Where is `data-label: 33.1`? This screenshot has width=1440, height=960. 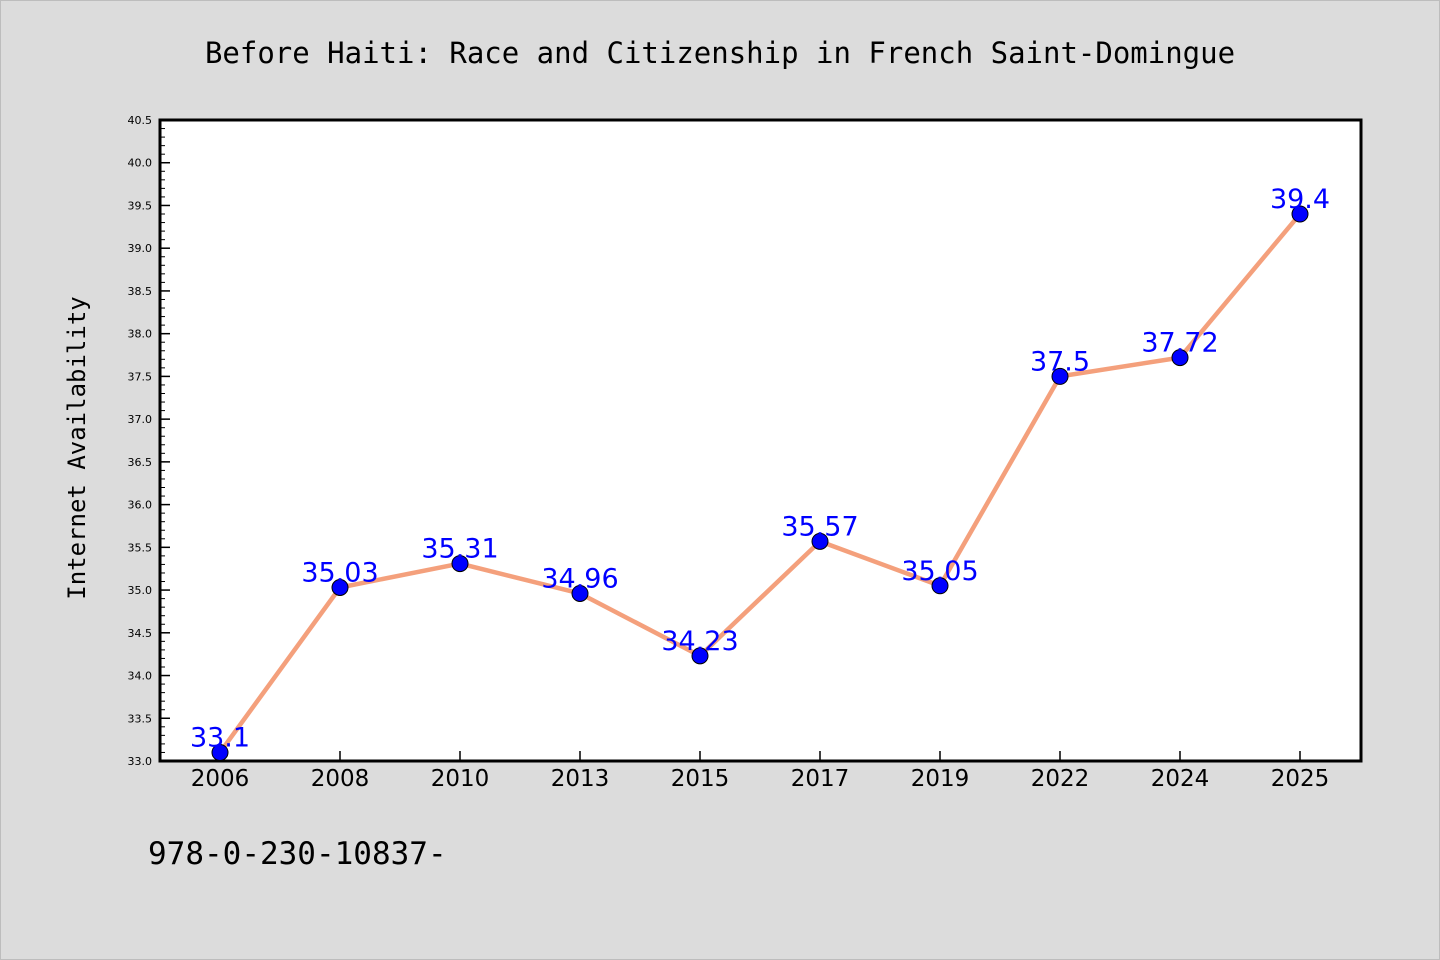 data-label: 33.1 is located at coordinates (220, 737).